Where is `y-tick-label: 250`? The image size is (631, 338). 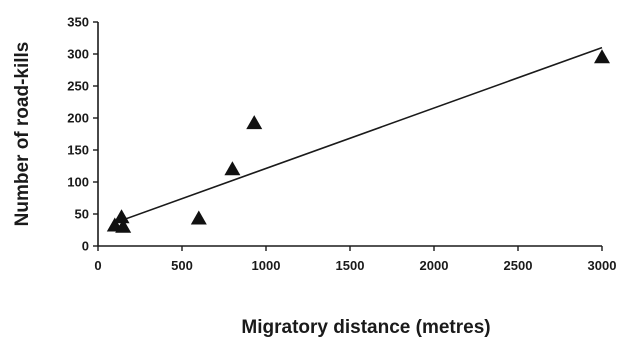 y-tick-label: 250 is located at coordinates (78, 86).